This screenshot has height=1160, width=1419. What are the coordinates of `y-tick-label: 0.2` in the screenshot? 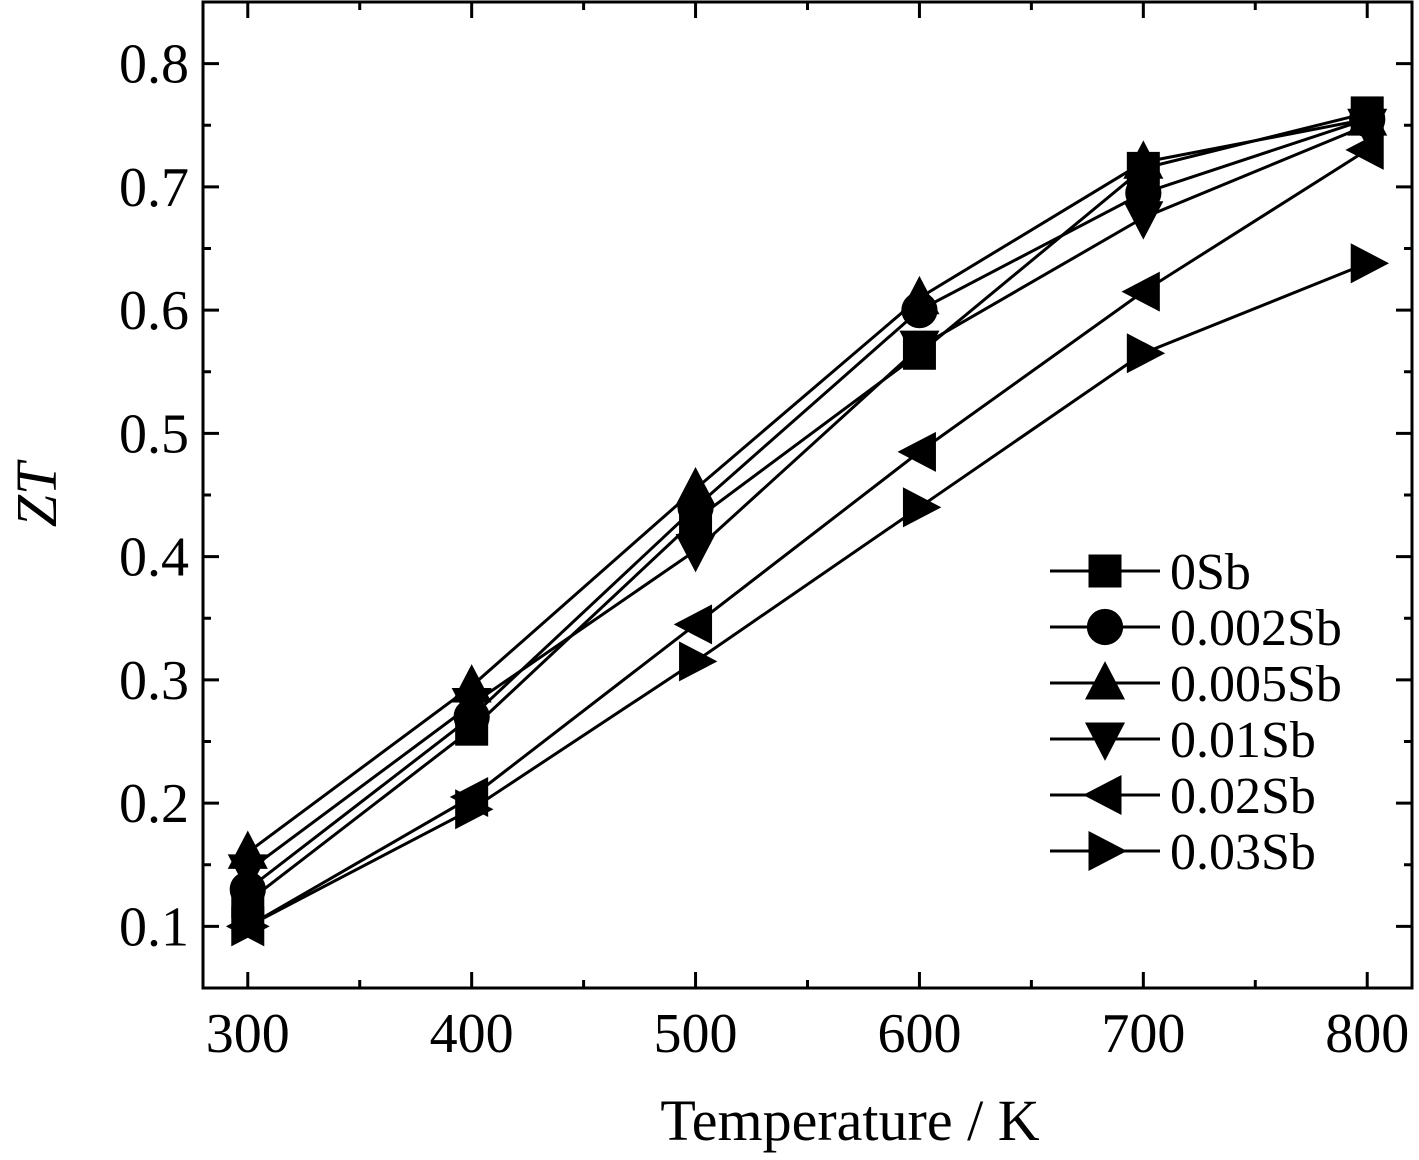 It's located at (154, 804).